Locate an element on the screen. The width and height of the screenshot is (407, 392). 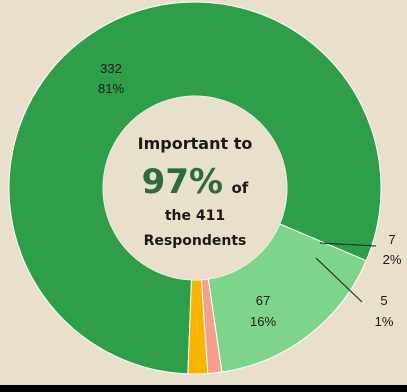
center-big-line: 97% of is located at coordinates (195, 182).